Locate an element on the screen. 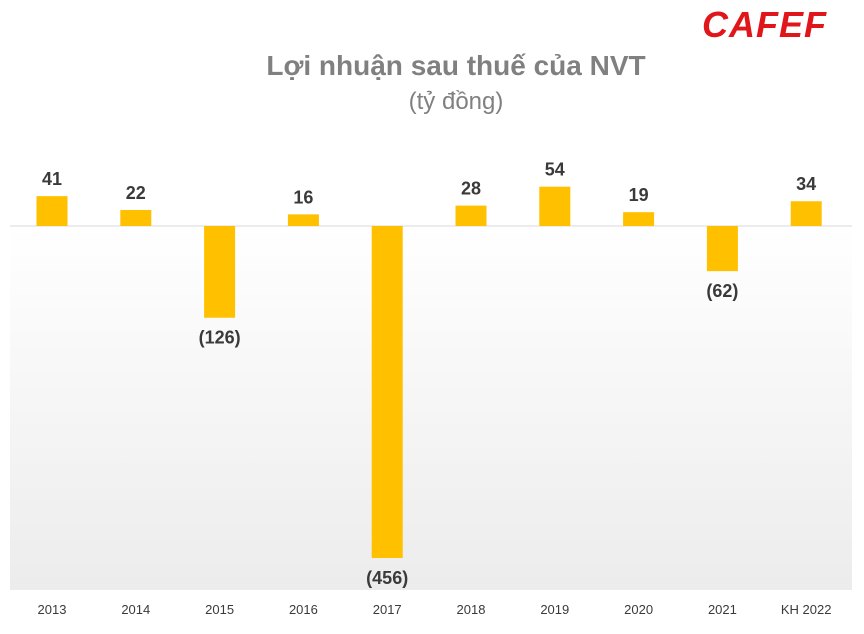 The height and width of the screenshot is (634, 864). chart-title: Lợi nhuận sau thuế của NVT is located at coordinates (456, 65).